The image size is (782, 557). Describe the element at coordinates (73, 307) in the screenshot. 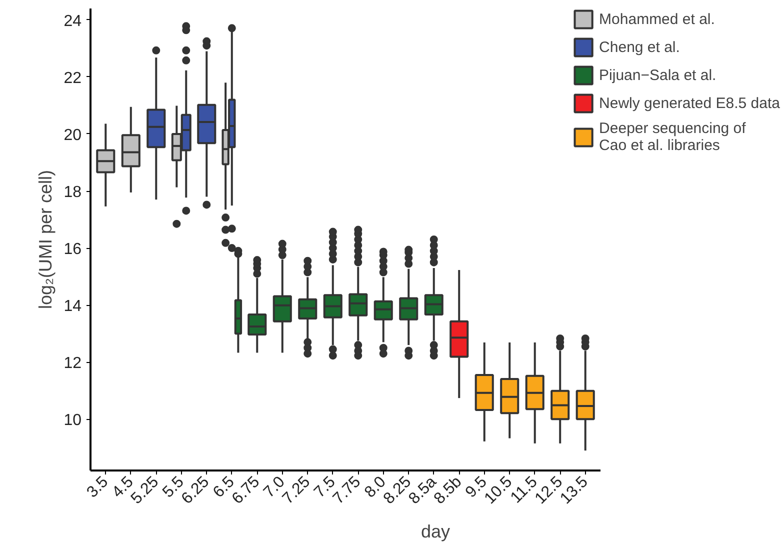

I see `y-tick-label: 14` at that location.